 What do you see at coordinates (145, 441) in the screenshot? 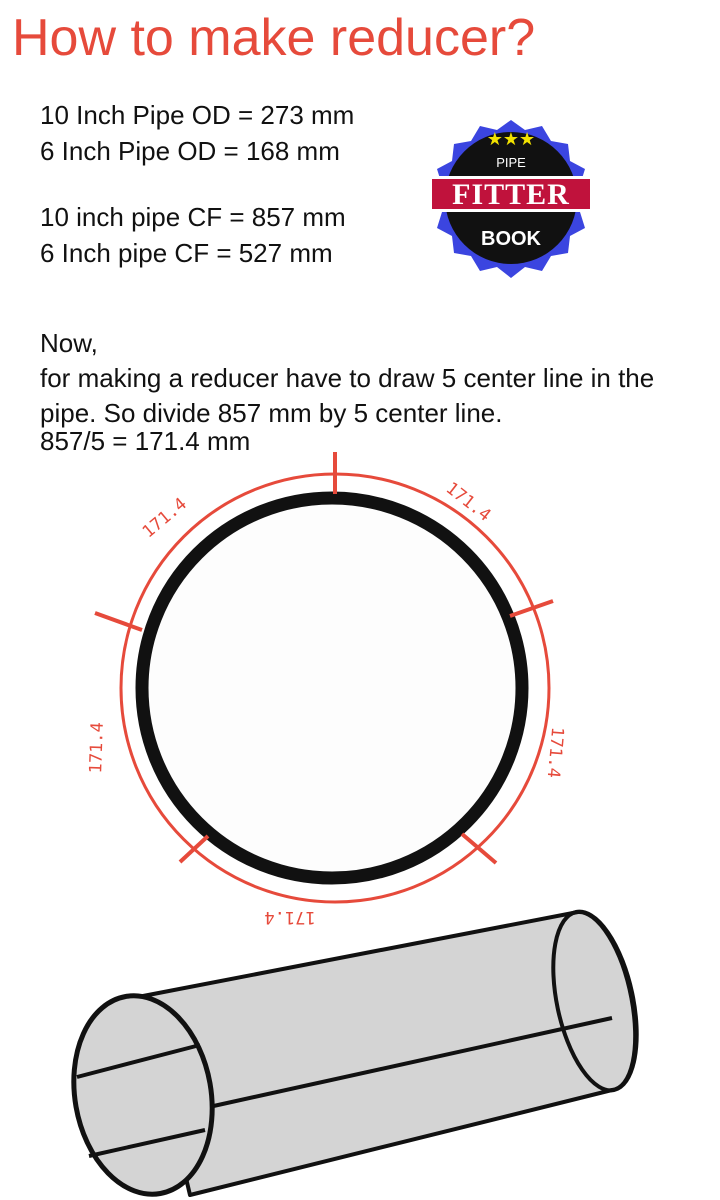
I see `calculation-text: 857/5 = 171.4 mm` at bounding box center [145, 441].